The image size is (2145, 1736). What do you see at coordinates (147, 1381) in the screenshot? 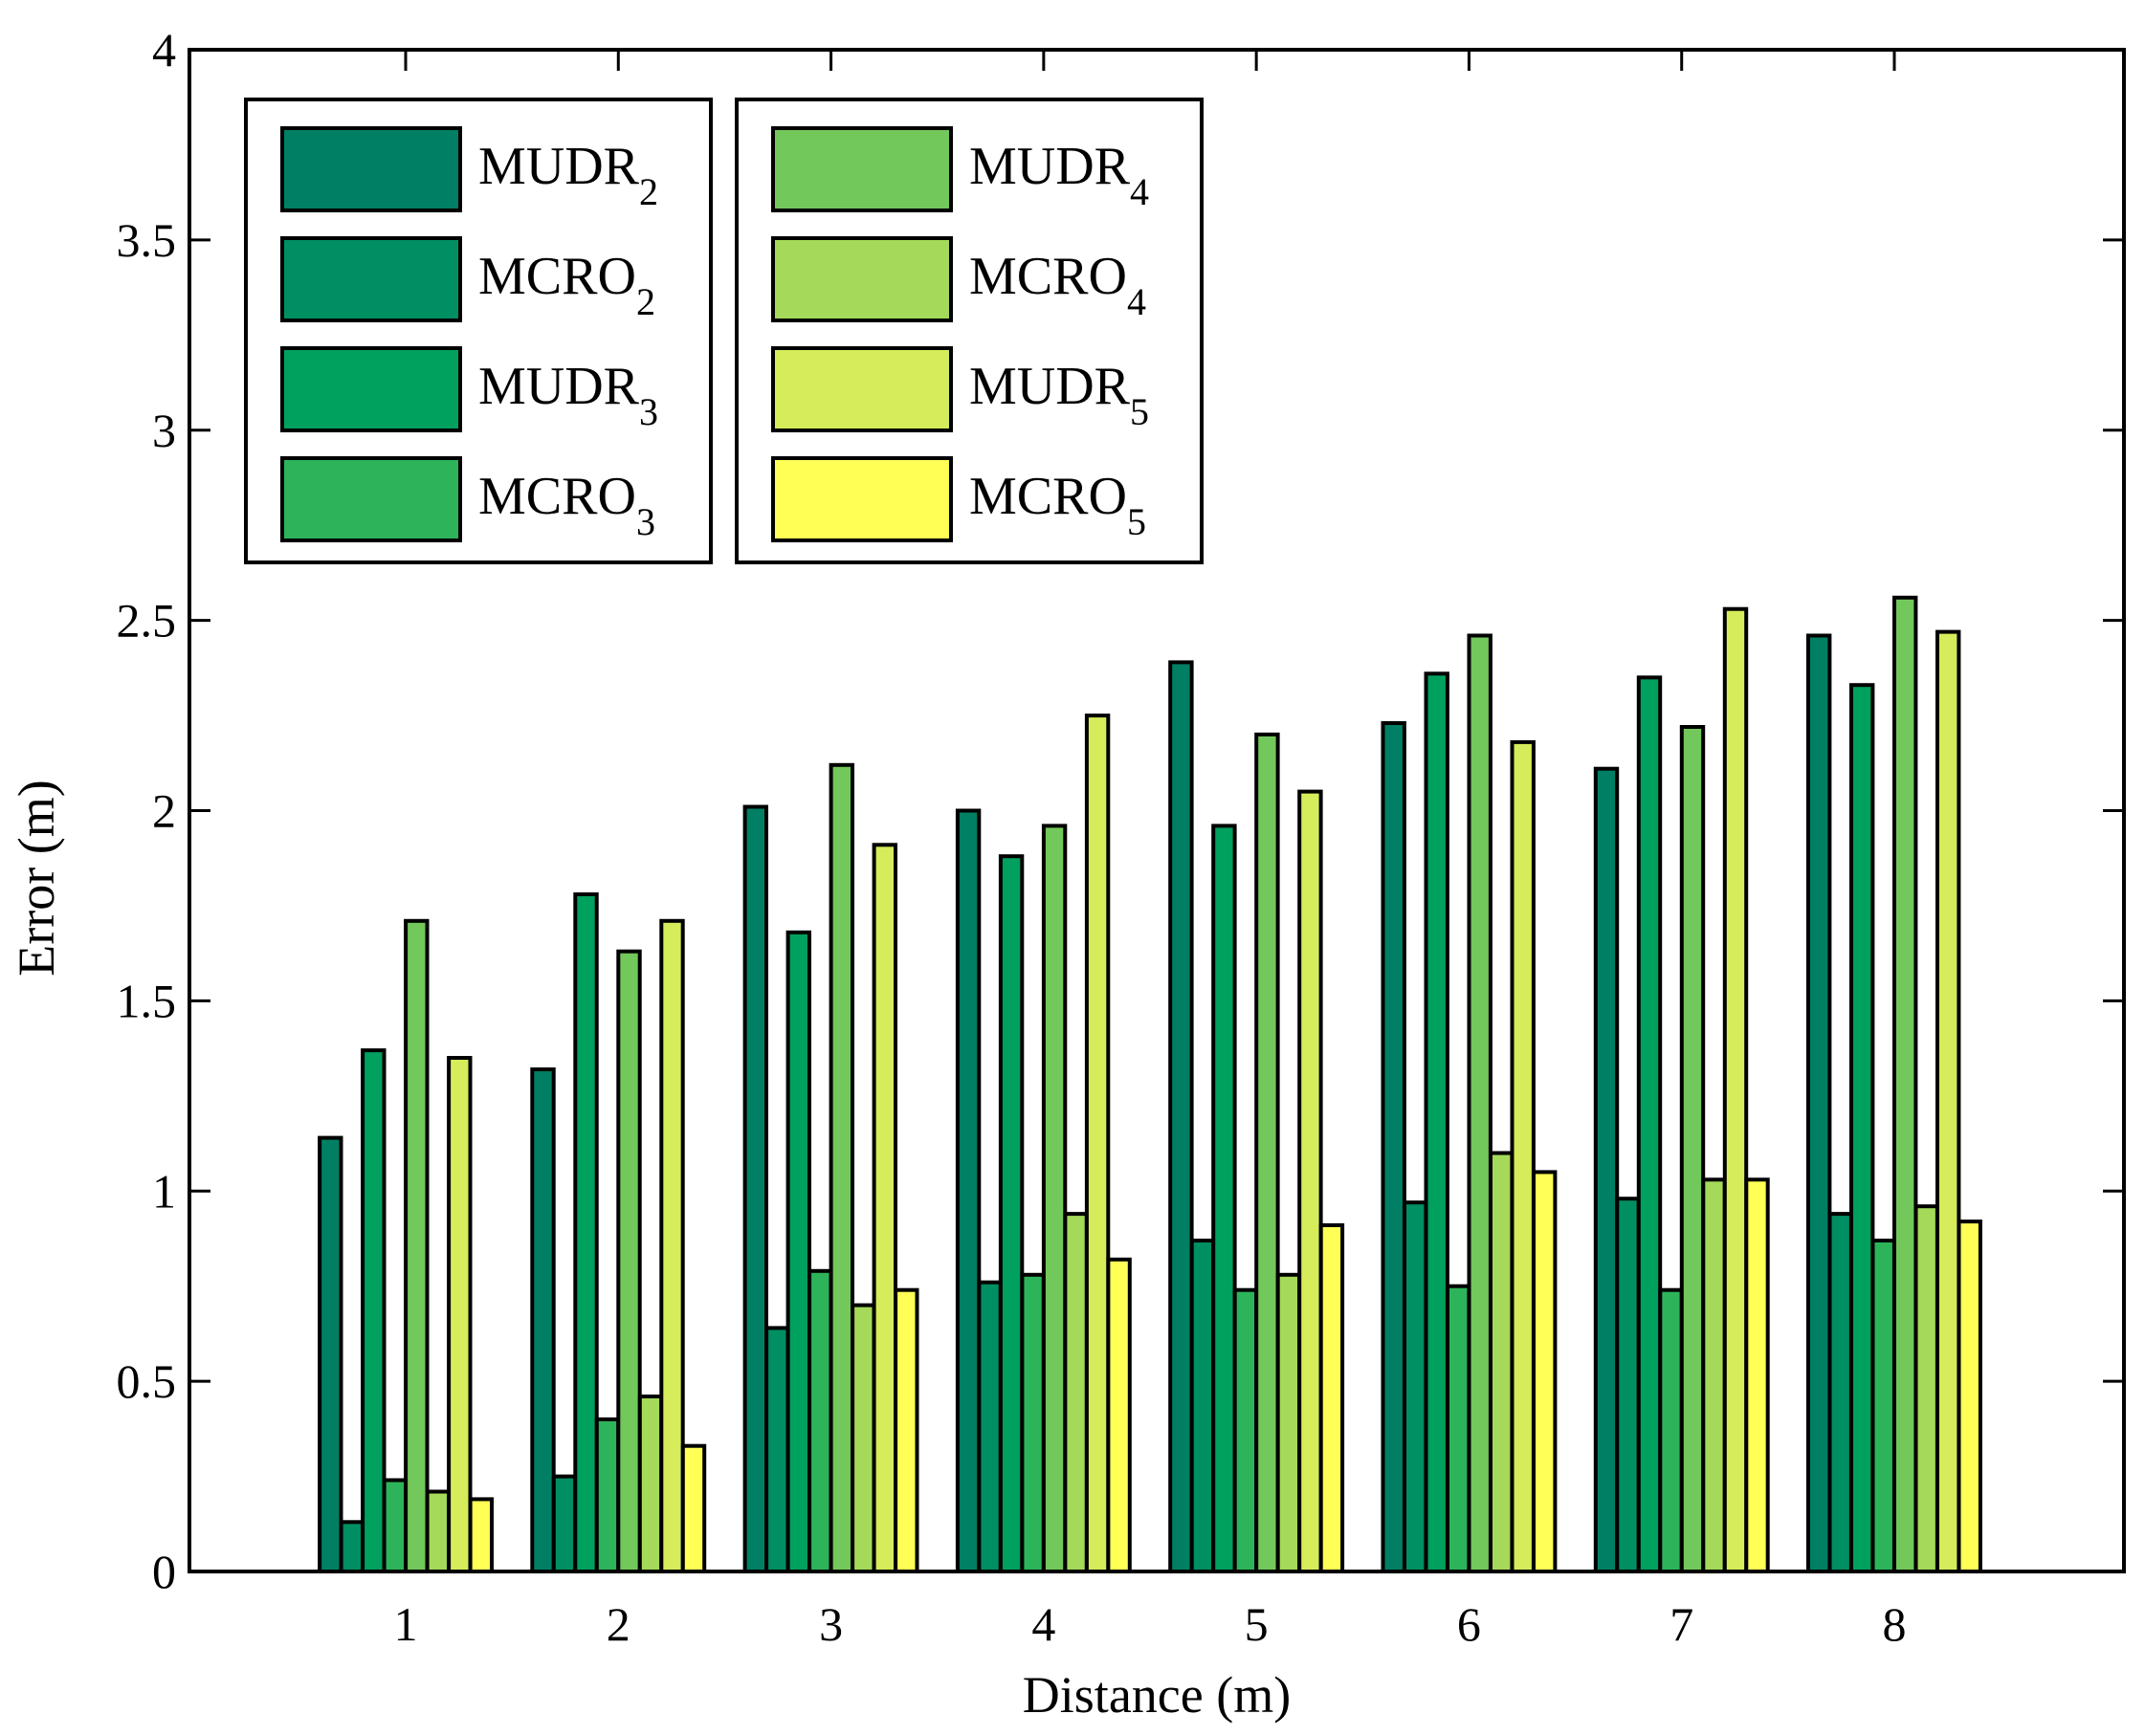
I see `y-tick-label: 0.5` at bounding box center [147, 1381].